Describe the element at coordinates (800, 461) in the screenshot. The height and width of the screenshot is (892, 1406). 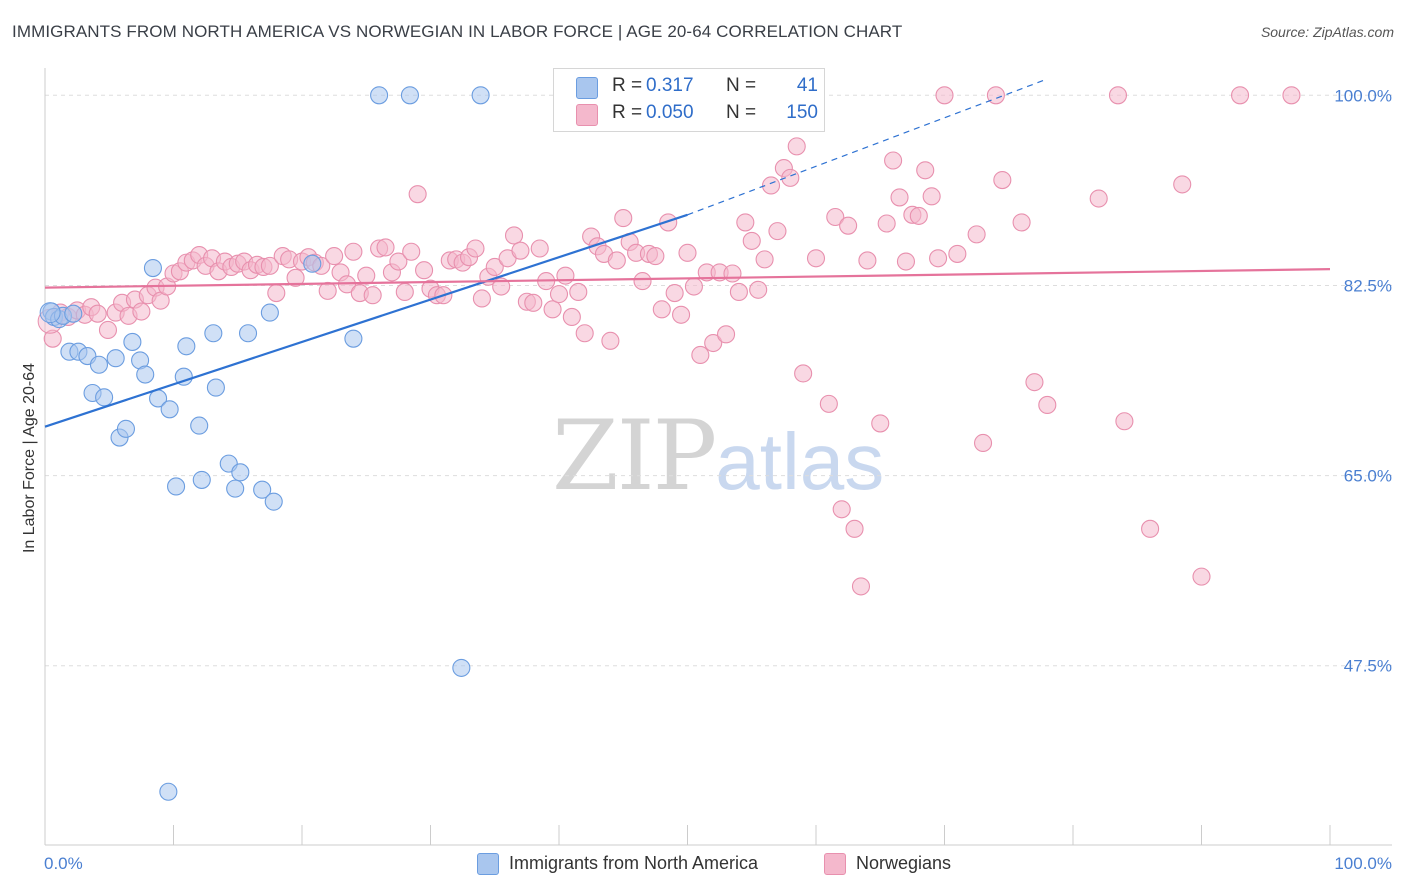
I see `watermark-atlas: atlas` at that location.